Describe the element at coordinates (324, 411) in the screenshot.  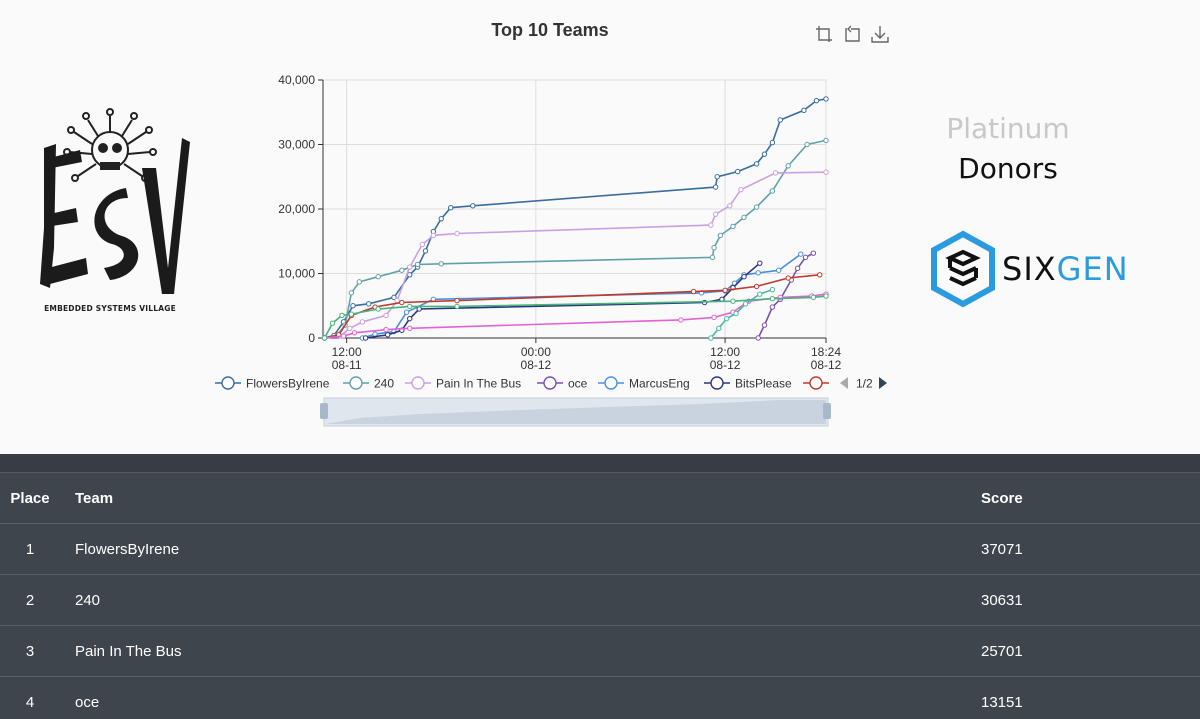
I see `data-zoom-handle-left` at that location.